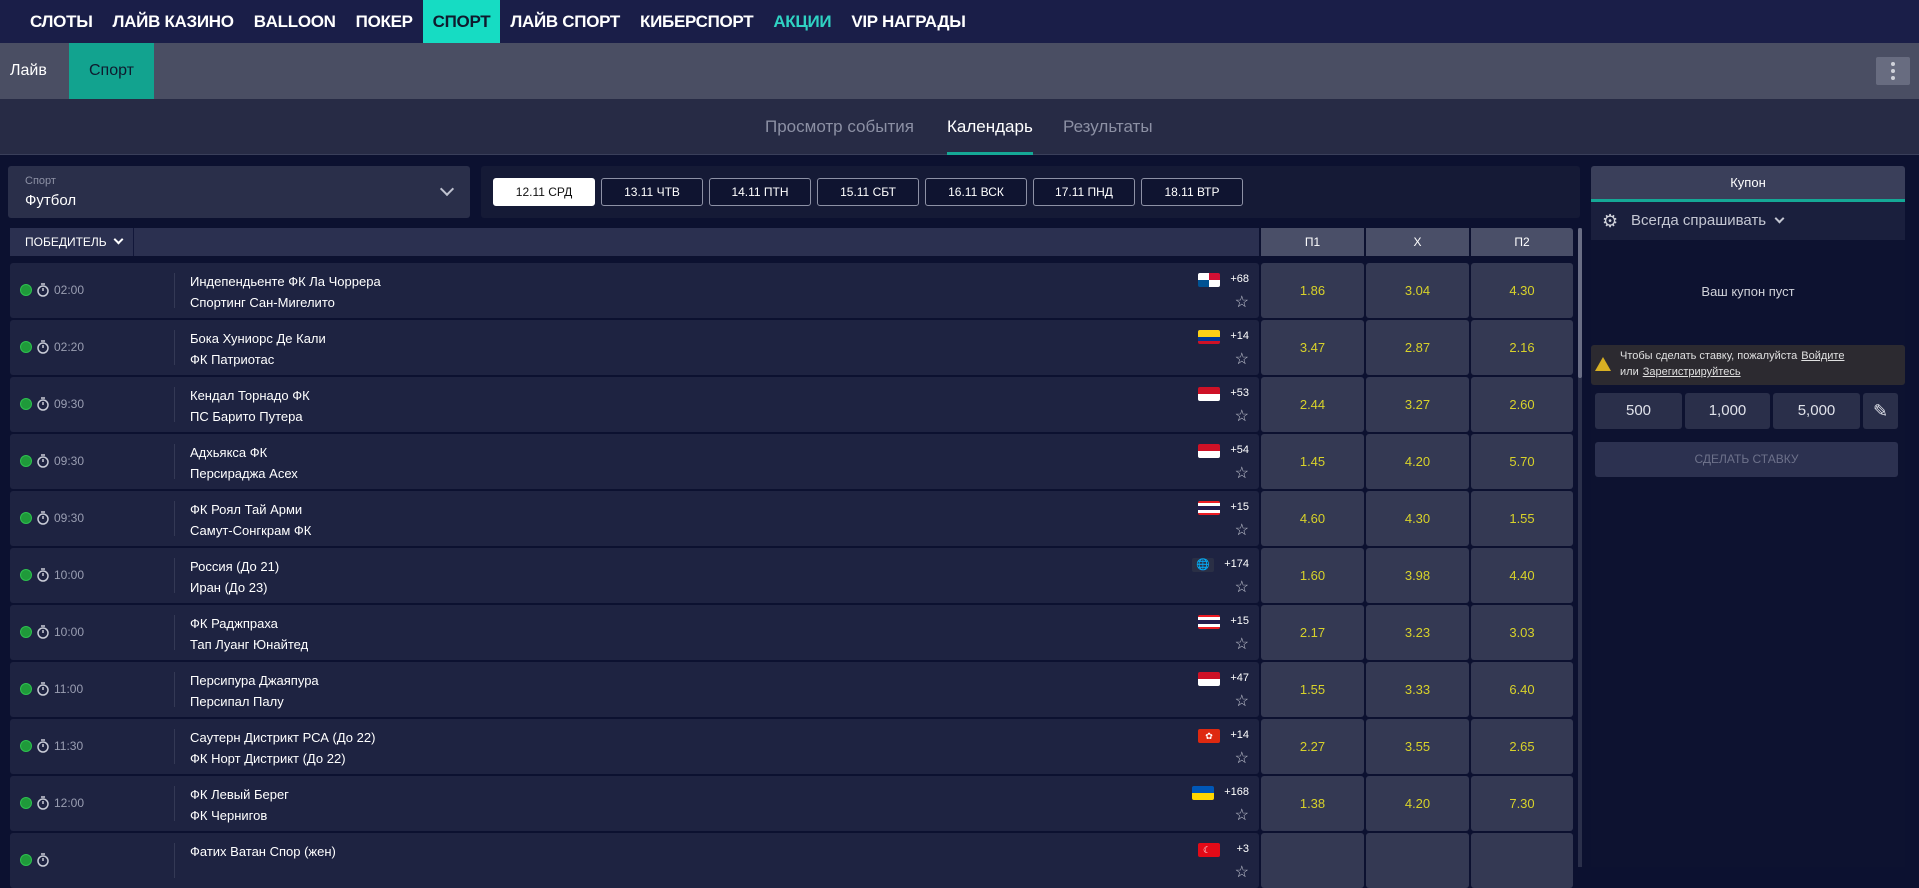  Describe the element at coordinates (652, 192) in the screenshot. I see `date-tab-1: 13.11 ЧТВ` at that location.